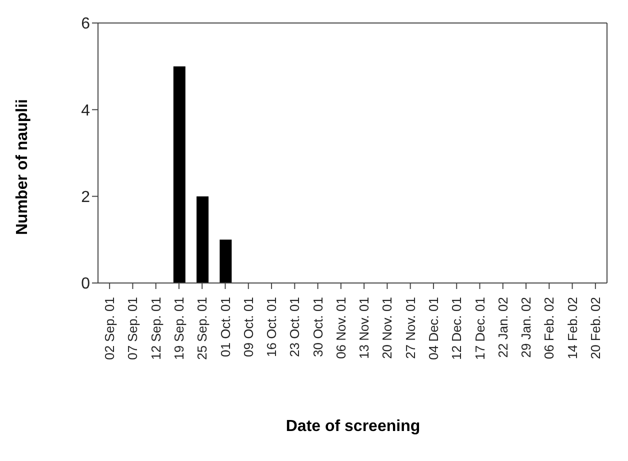 This screenshot has height=461, width=628. Describe the element at coordinates (23, 167) in the screenshot. I see `y-axis-title: Number of nauplii` at that location.